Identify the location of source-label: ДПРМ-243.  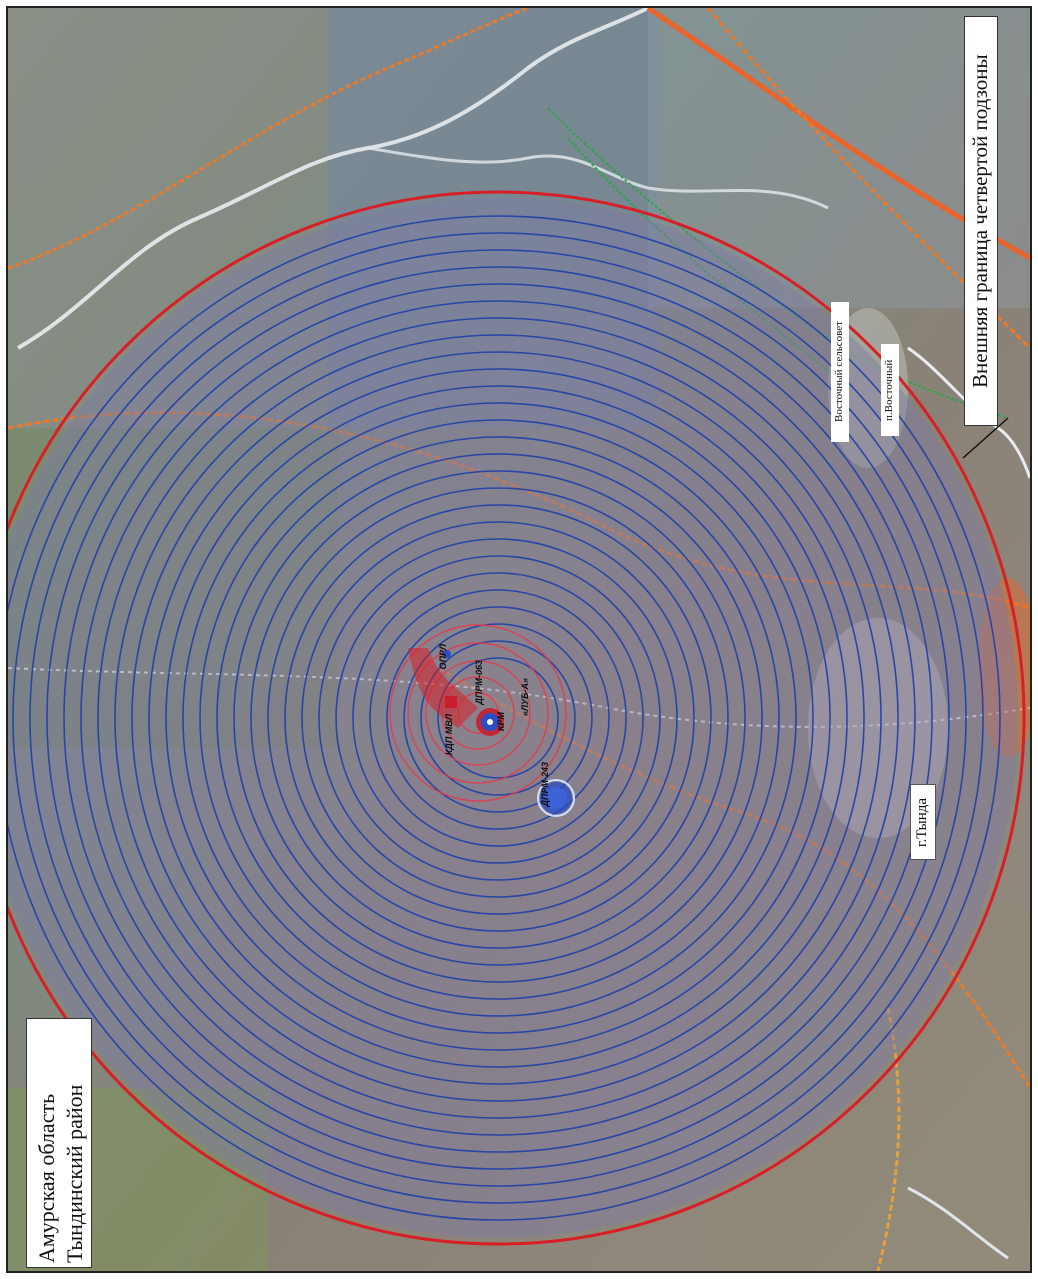
(545, 784).